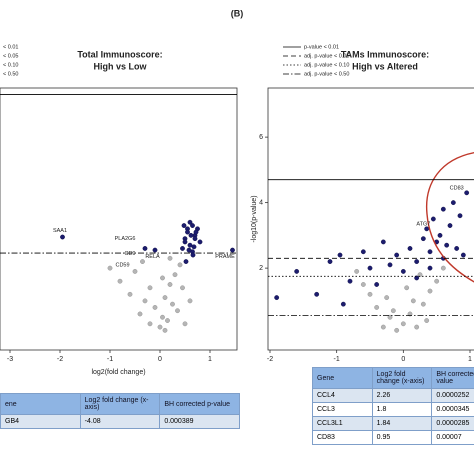 The width and height of the screenshot is (474, 474). Describe the element at coordinates (10, 359) in the screenshot. I see `x-tick-label: -3` at that location.